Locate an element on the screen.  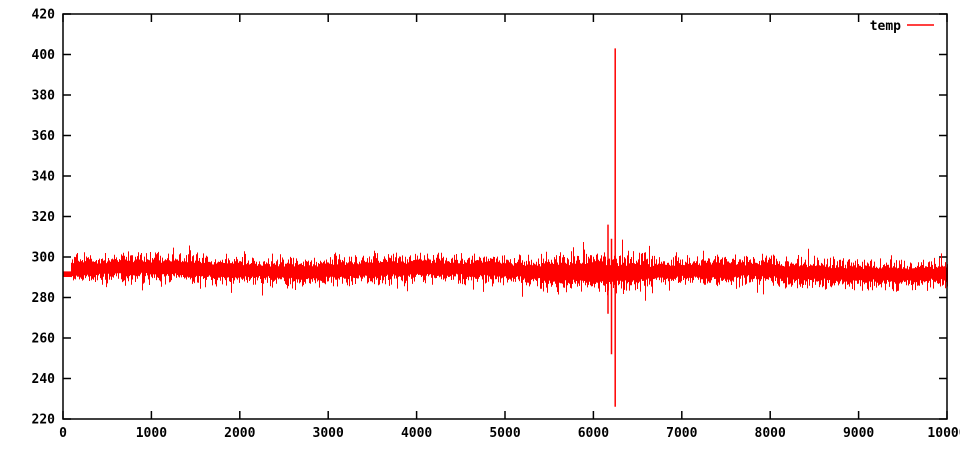
y-tick-label: 260 is located at coordinates (44, 339).